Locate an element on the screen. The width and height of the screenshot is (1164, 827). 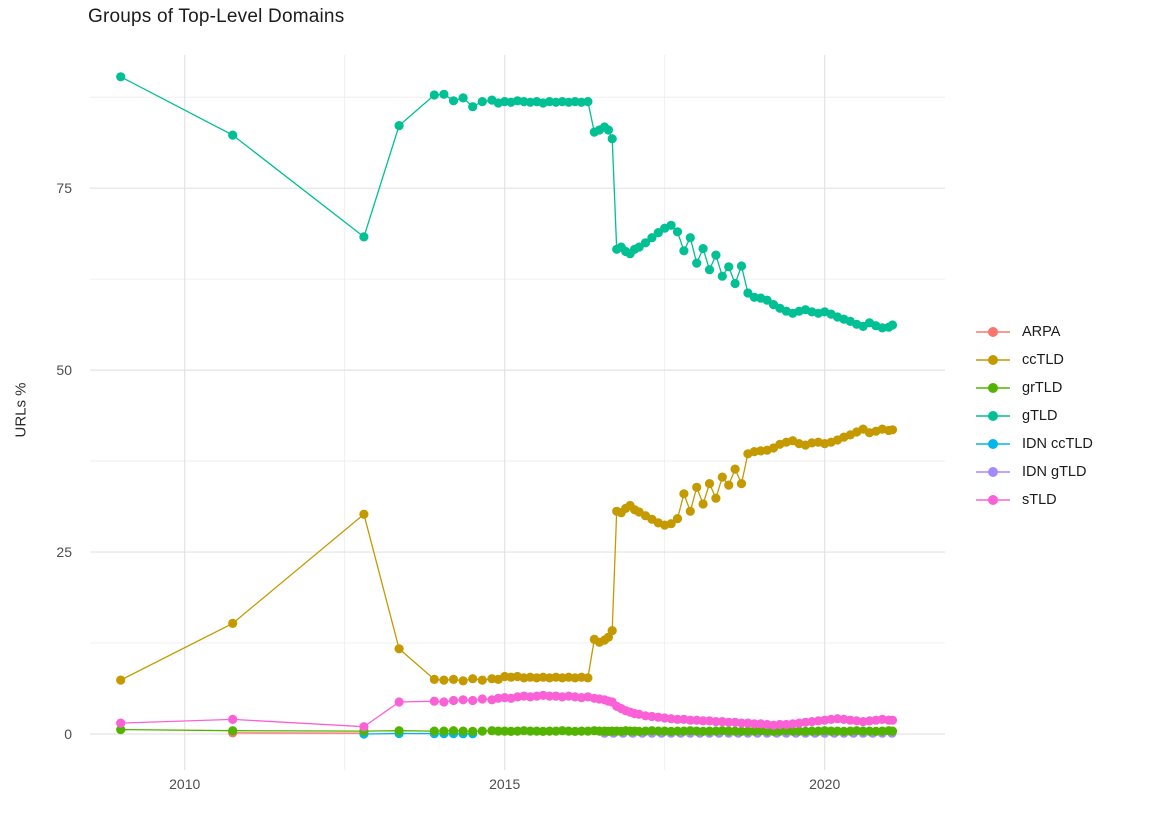
y-tick-label: 50 is located at coordinates (64, 370).